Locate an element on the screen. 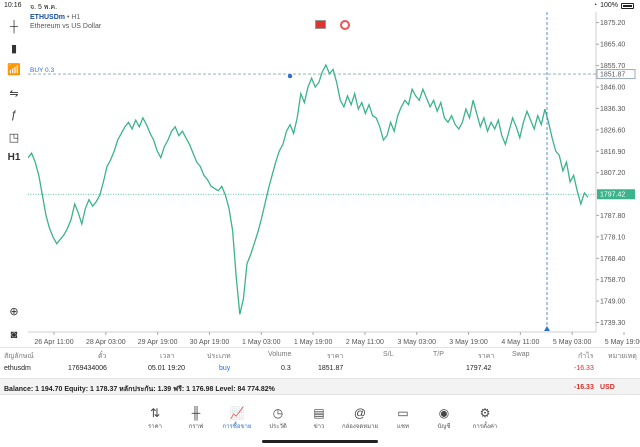 This screenshot has width=640, height=447. row-ticket: 1769434006 is located at coordinates (87, 368).